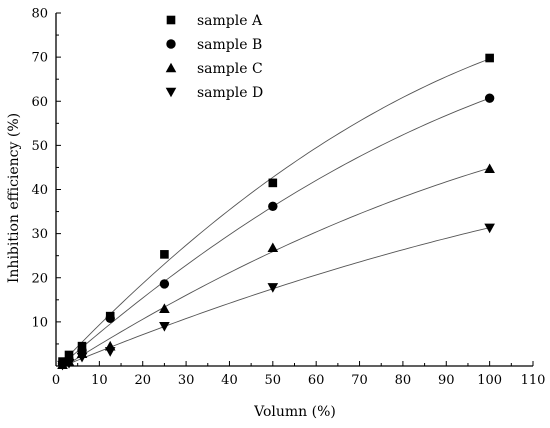  What do you see at coordinates (56, 380) in the screenshot?
I see `x-tick-label: 0` at bounding box center [56, 380].